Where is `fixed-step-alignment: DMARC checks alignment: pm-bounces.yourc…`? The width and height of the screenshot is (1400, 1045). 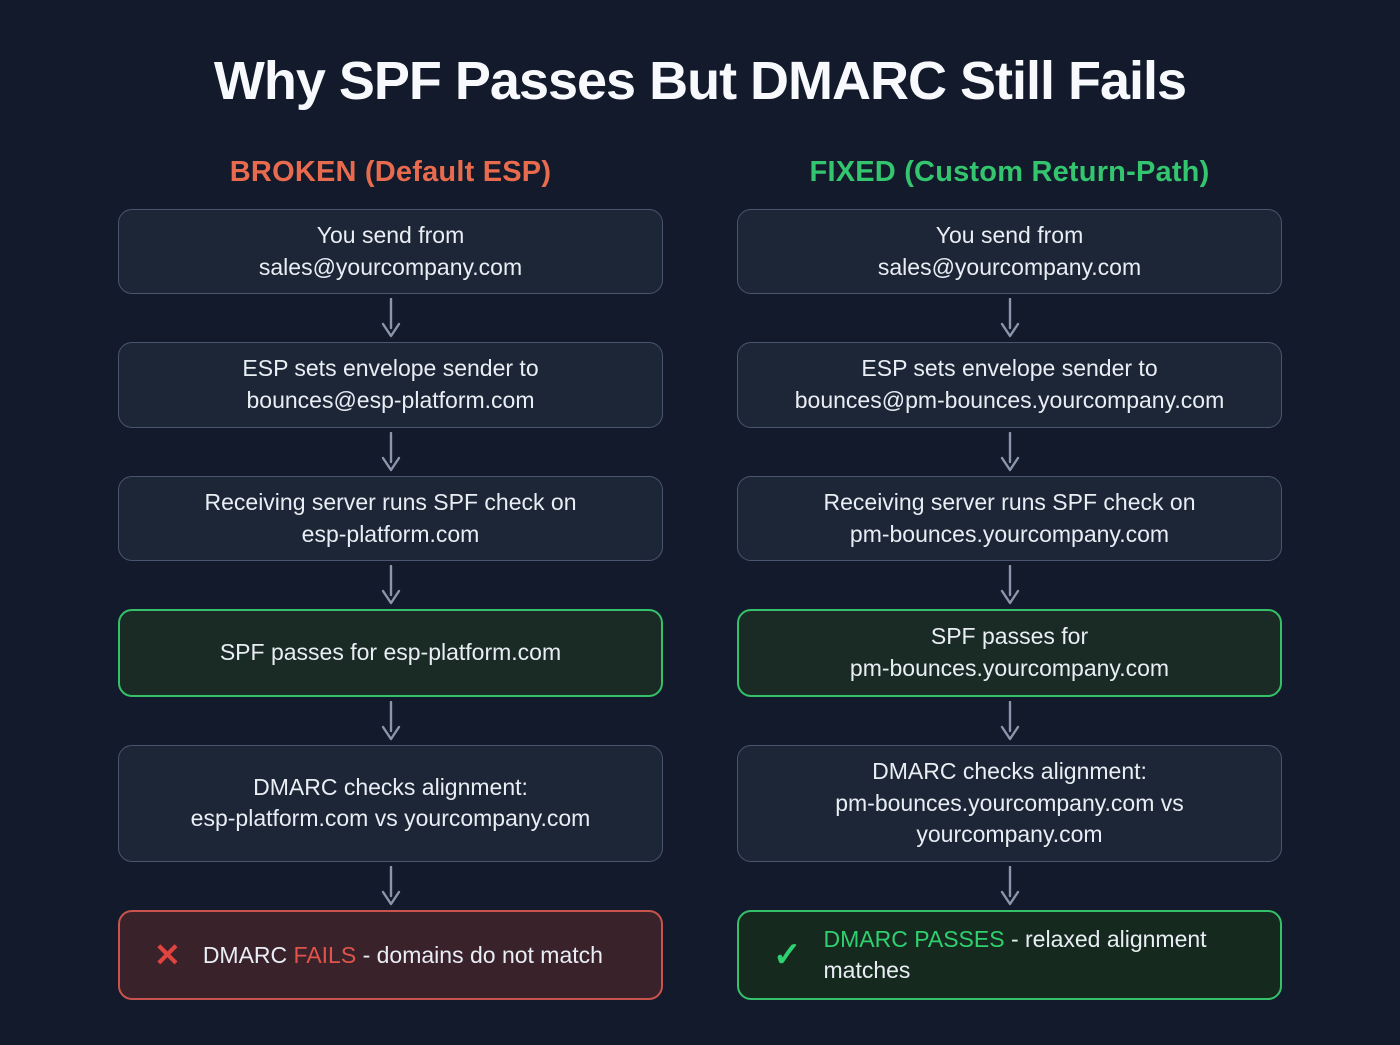
fixed-step-alignment: DMARC checks alignment: pm-bounces.yourc… is located at coordinates (1009, 803).